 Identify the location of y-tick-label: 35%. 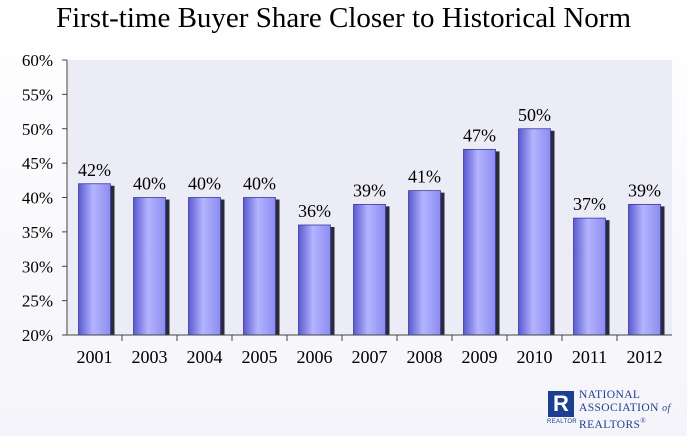
(37, 232).